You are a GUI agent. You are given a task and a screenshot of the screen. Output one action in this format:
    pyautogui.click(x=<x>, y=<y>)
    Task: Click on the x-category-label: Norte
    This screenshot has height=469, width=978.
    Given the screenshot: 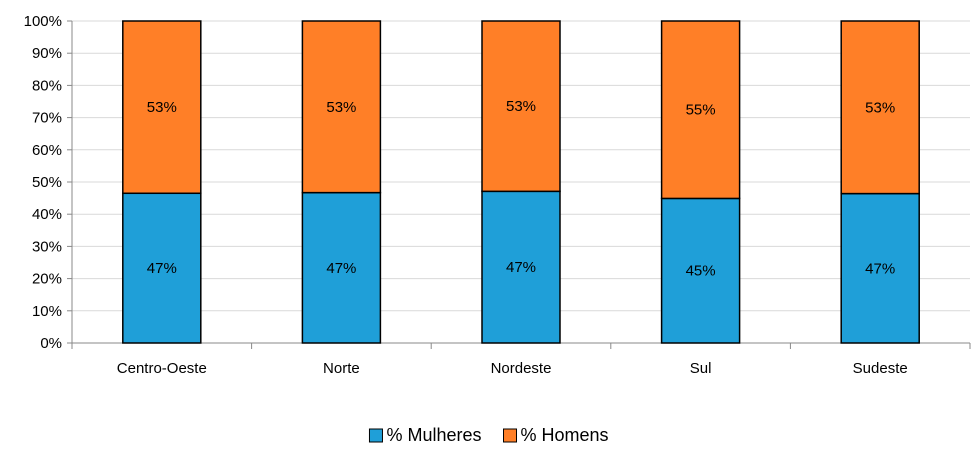 What is the action you would take?
    pyautogui.click(x=341, y=368)
    